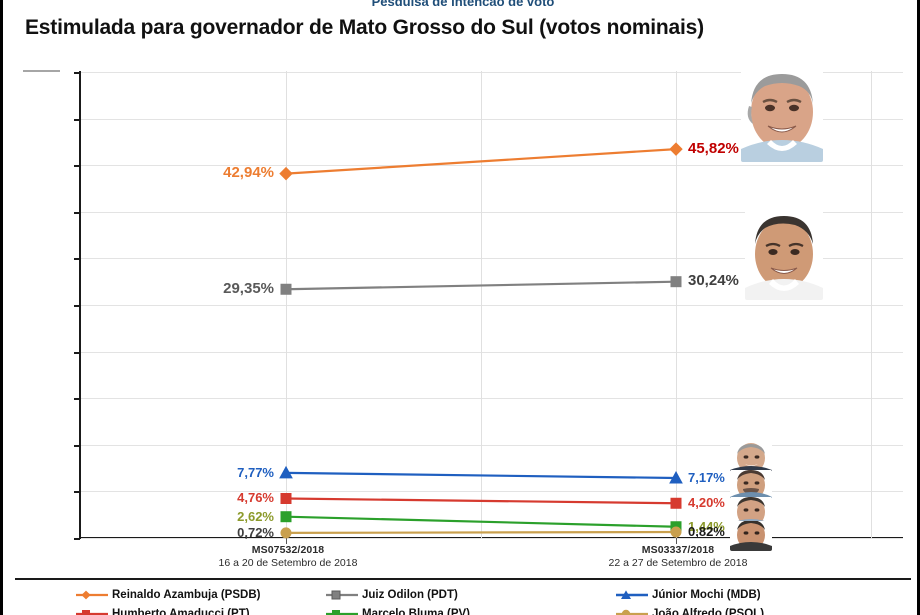 The height and width of the screenshot is (615, 920). Describe the element at coordinates (706, 594) in the screenshot. I see `legend-label-junior-mochi: Júnior Mochi (MDB)` at that location.